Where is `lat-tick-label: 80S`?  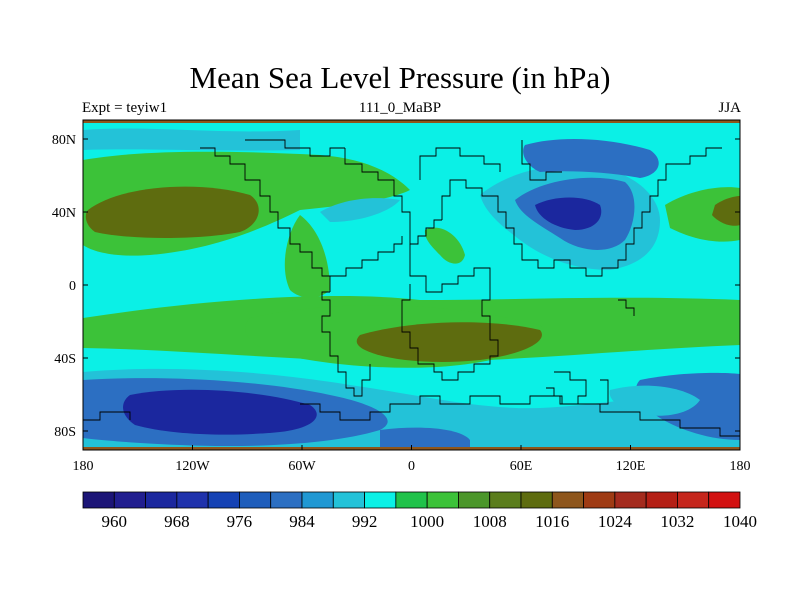 lat-tick-label: 80S is located at coordinates (65, 432).